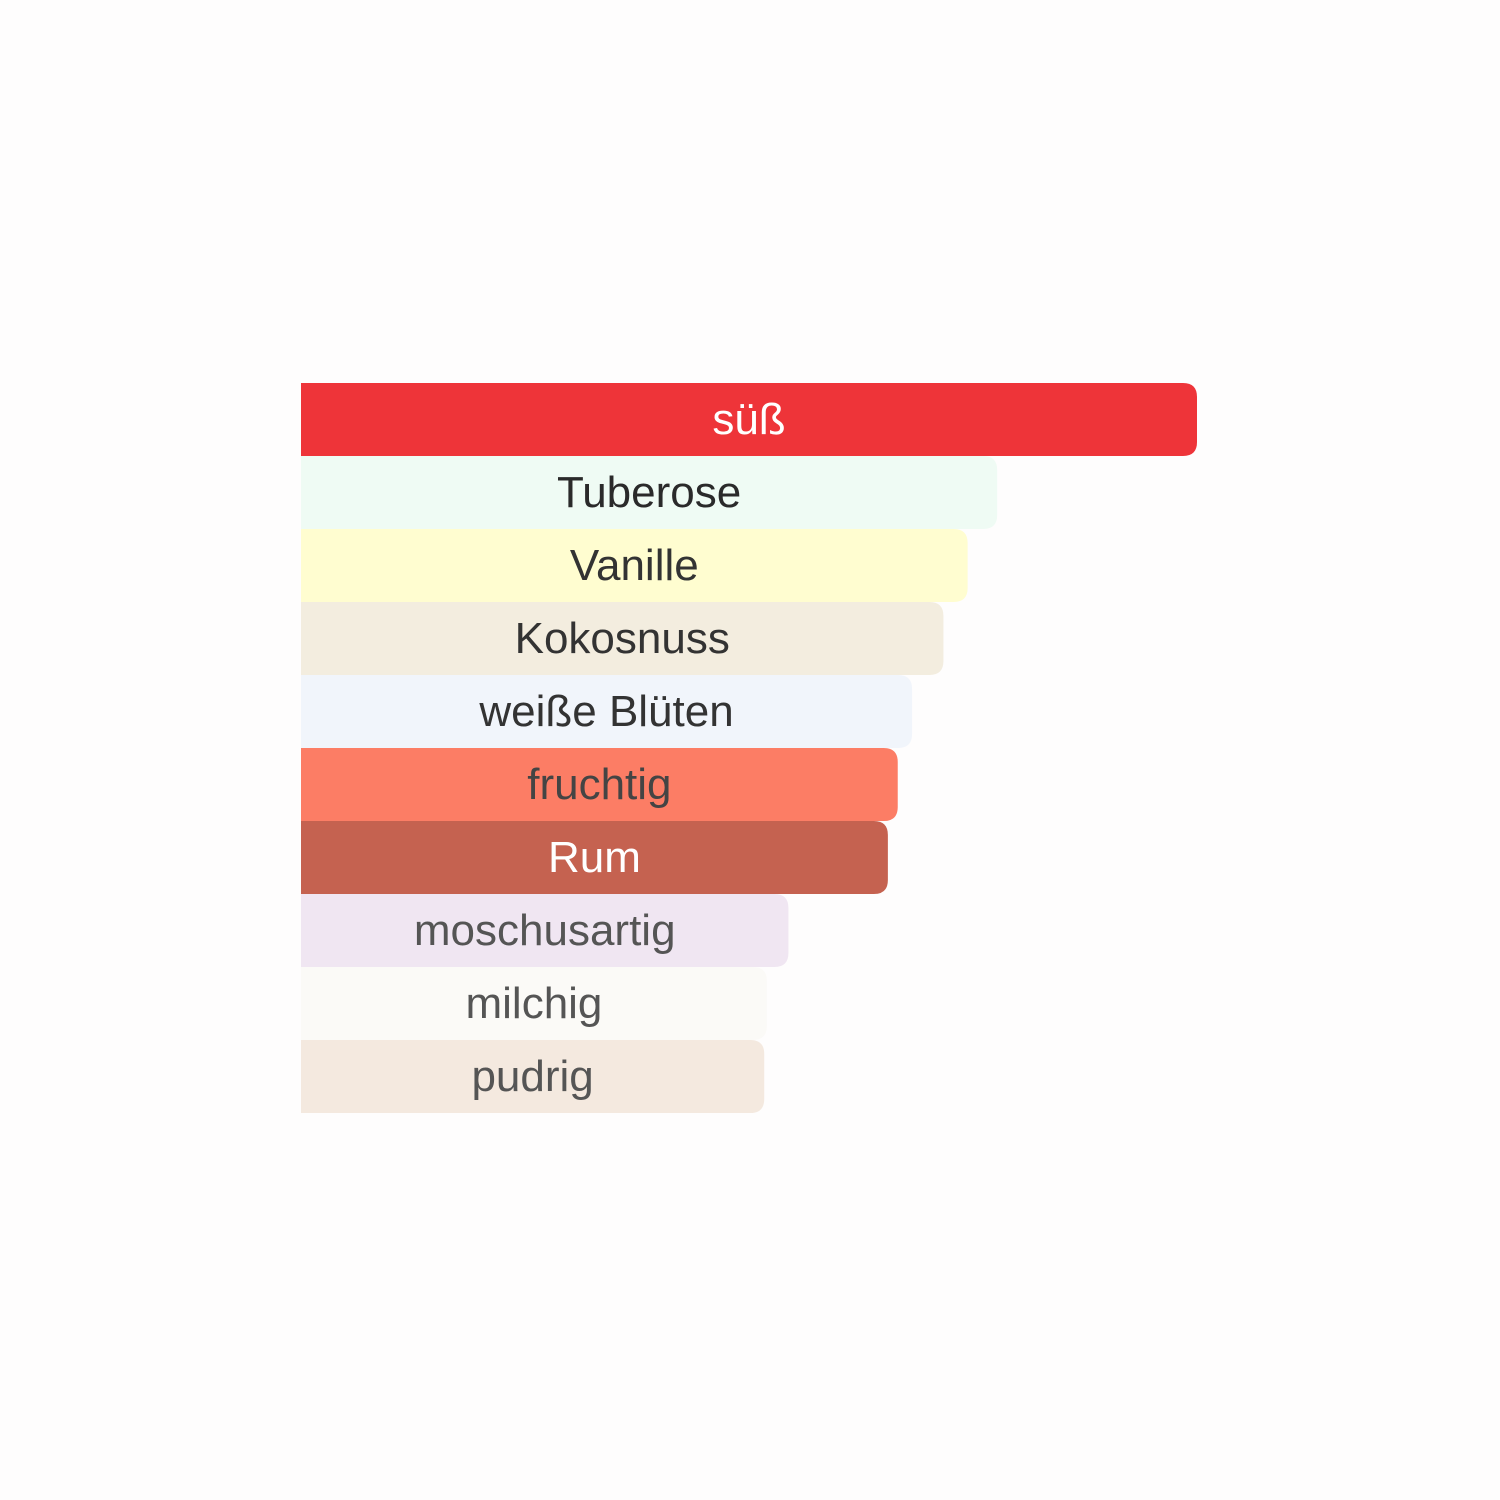 The height and width of the screenshot is (1500, 1500). I want to click on bar-label: moschusartig, so click(545, 930).